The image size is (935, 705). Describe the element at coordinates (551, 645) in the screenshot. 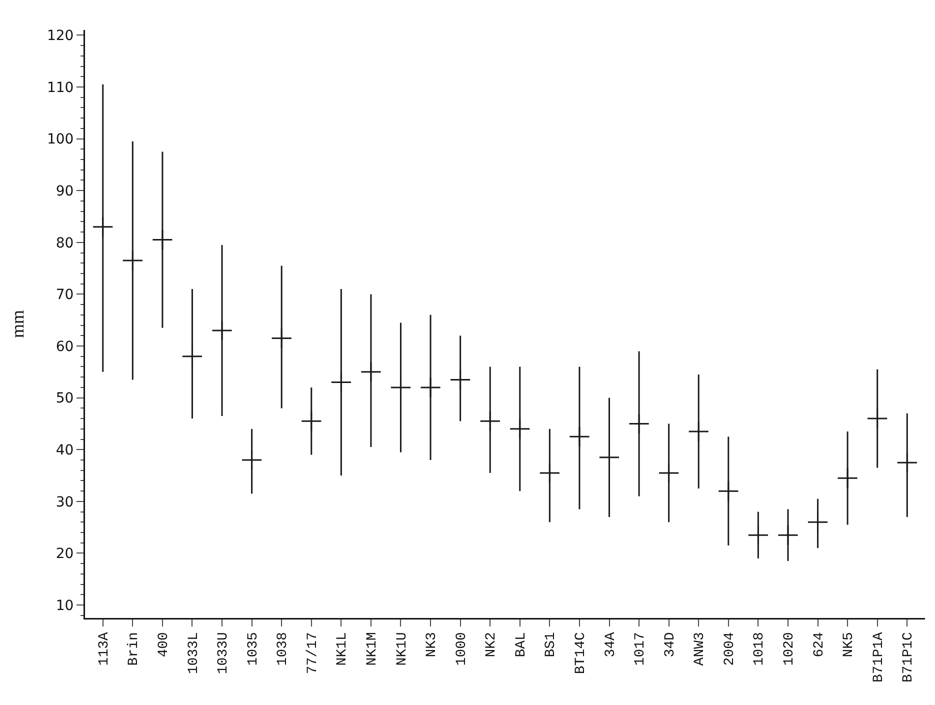

I see `x-tick-label: BS1` at that location.